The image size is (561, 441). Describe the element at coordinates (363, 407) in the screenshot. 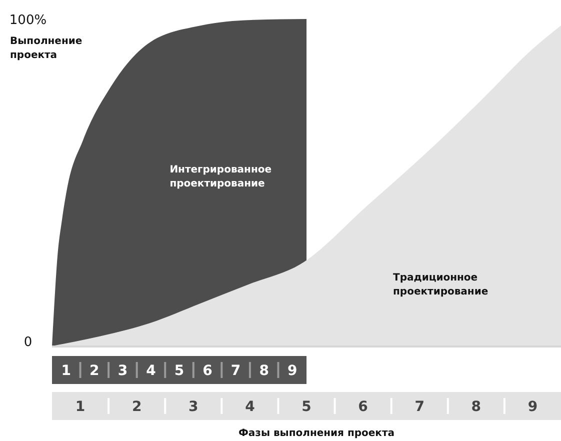

I see `x-tick-label: 6` at that location.